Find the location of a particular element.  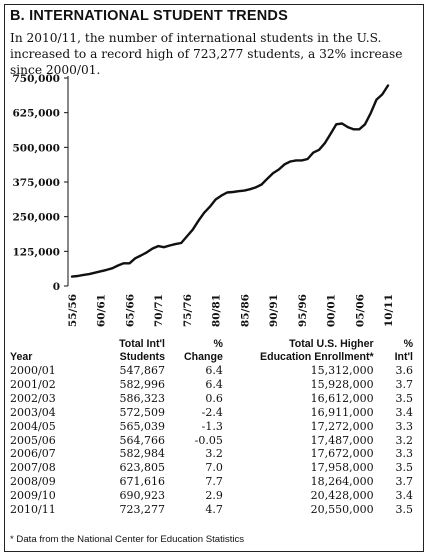

x-tick-label: 75/76 is located at coordinates (188, 310).